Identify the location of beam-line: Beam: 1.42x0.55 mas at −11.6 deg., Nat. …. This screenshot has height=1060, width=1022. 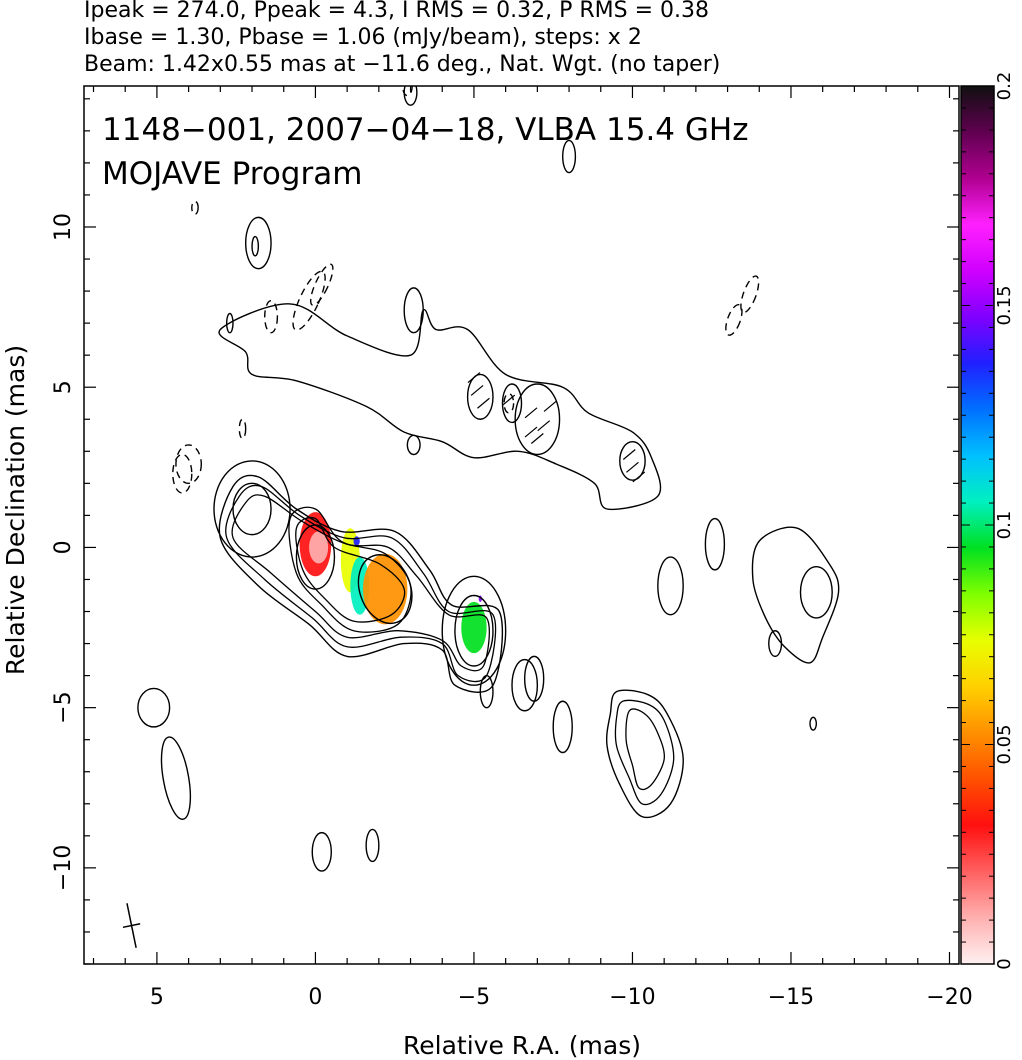
(402, 64).